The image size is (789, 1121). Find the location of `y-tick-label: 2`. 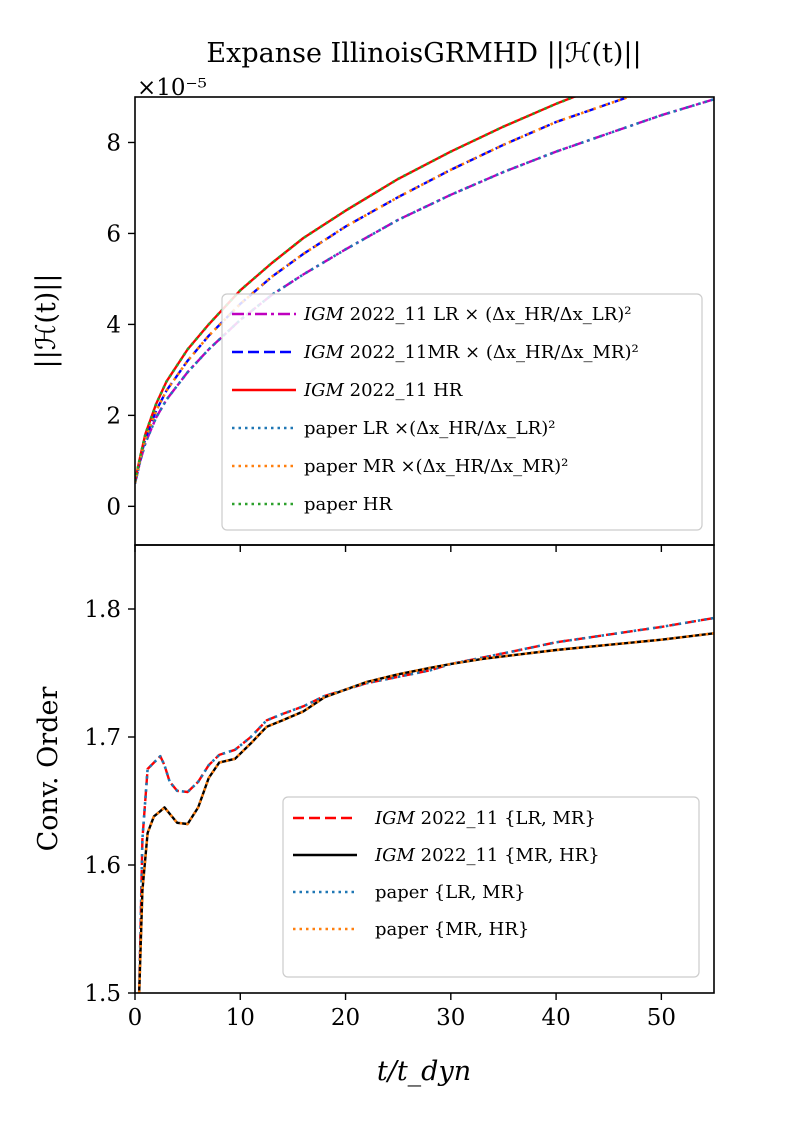

y-tick-label: 2 is located at coordinates (113, 416).